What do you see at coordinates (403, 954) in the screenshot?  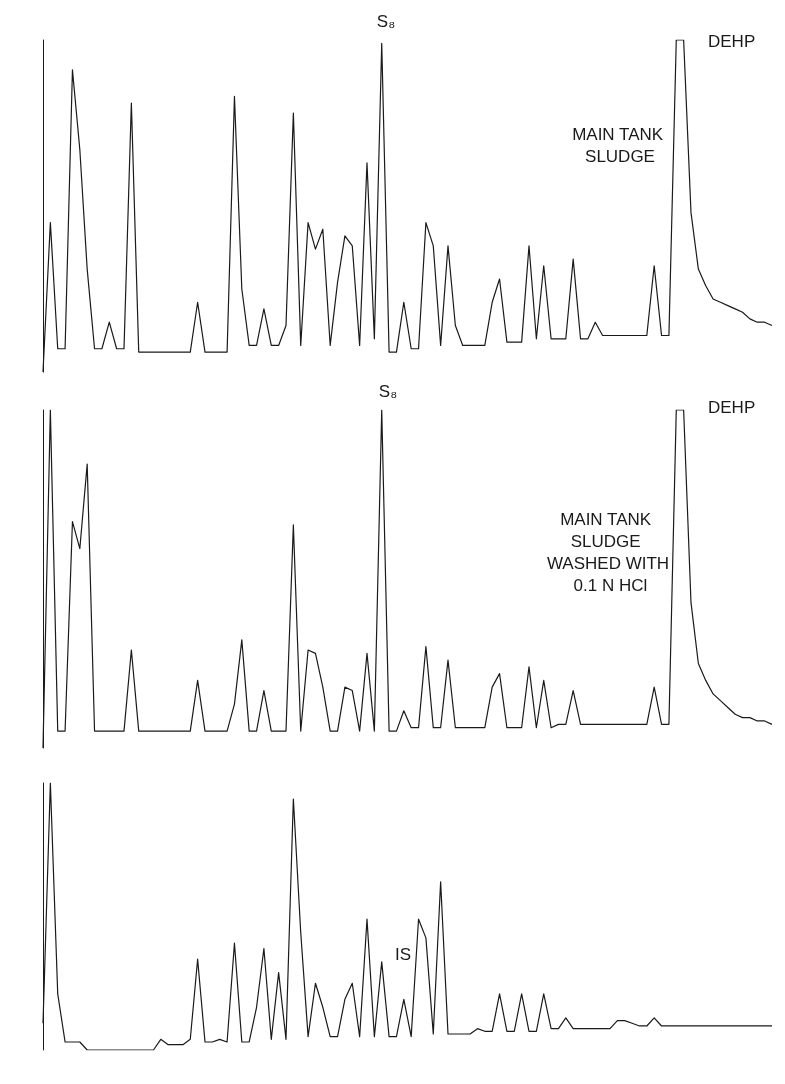 I see `annotation: IS` at bounding box center [403, 954].